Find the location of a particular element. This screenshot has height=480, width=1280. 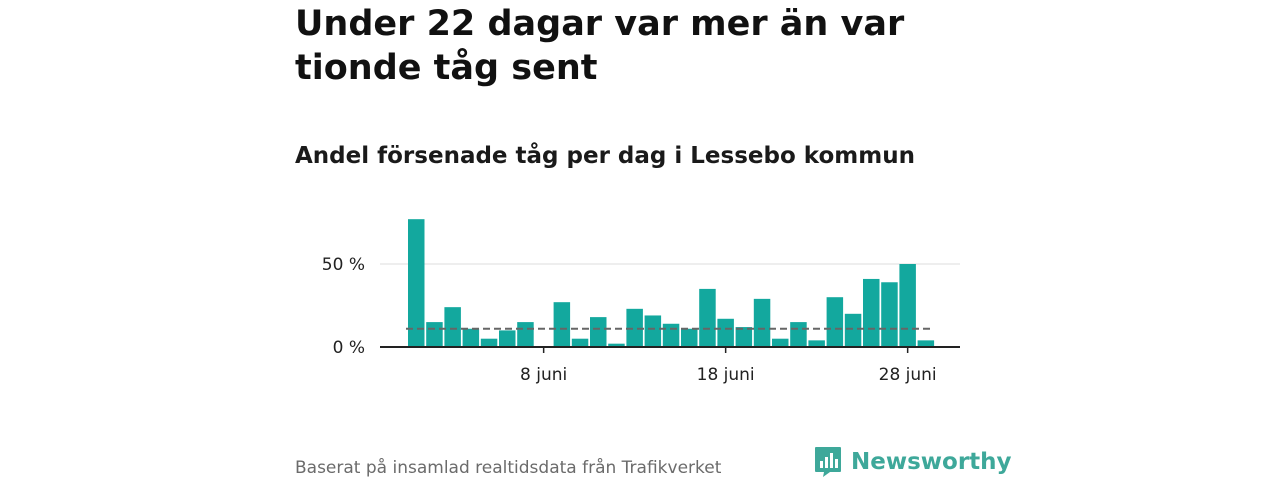

y-tick-label: 0 % is located at coordinates (349, 348).